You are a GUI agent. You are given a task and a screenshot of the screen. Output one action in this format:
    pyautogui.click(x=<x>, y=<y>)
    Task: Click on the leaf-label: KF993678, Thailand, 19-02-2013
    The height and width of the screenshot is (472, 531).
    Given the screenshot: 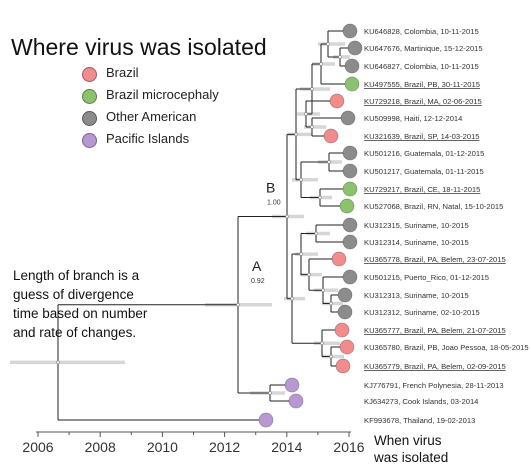 What is the action you would take?
    pyautogui.click(x=419, y=420)
    